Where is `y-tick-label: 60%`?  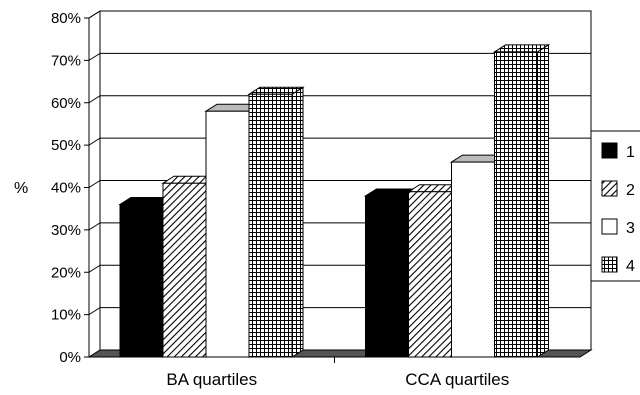 y-tick-label: 60% is located at coordinates (66, 103).